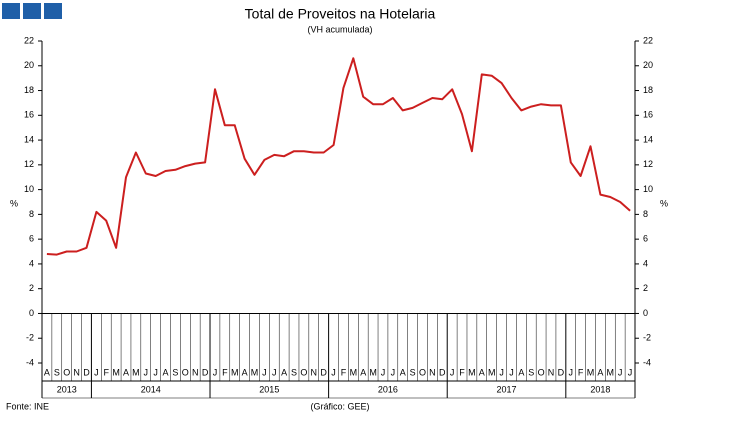 This screenshot has width=750, height=421. I want to click on y-tick-label: 2, so click(31, 288).